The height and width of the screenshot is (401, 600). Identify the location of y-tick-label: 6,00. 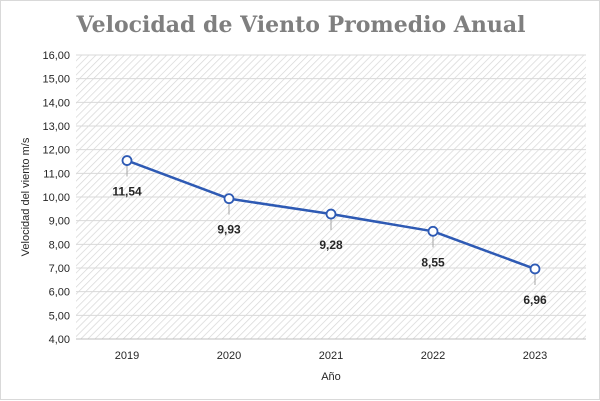
(59, 293).